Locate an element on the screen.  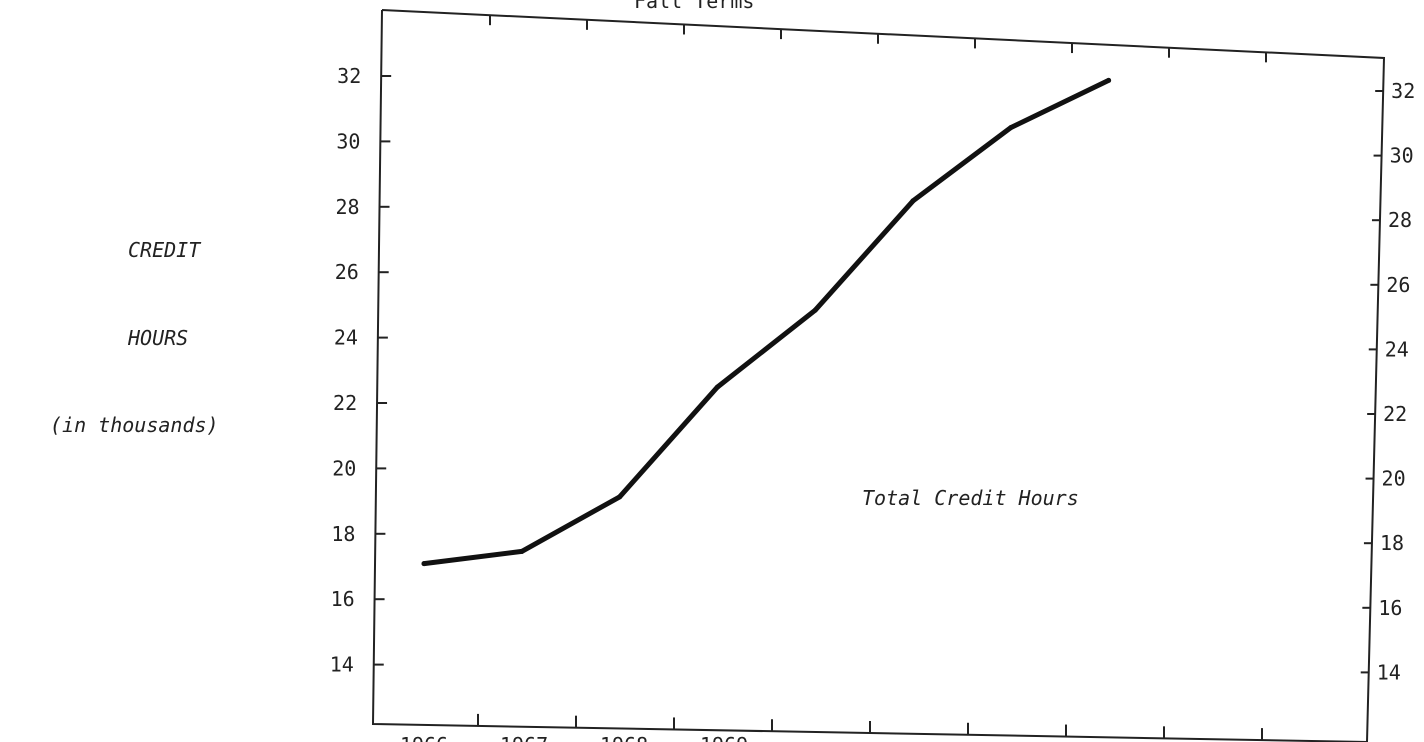
left-y-tick-label: 18 is located at coordinates (343, 534).